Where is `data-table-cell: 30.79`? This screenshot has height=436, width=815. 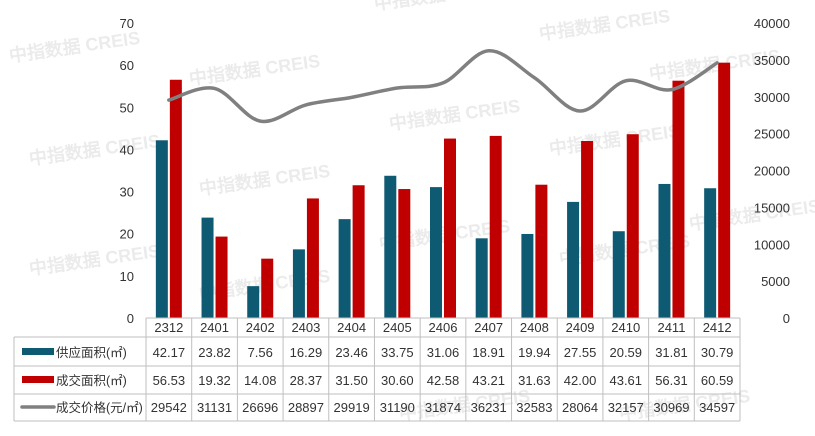
data-table-cell: 30.79 is located at coordinates (717, 352).